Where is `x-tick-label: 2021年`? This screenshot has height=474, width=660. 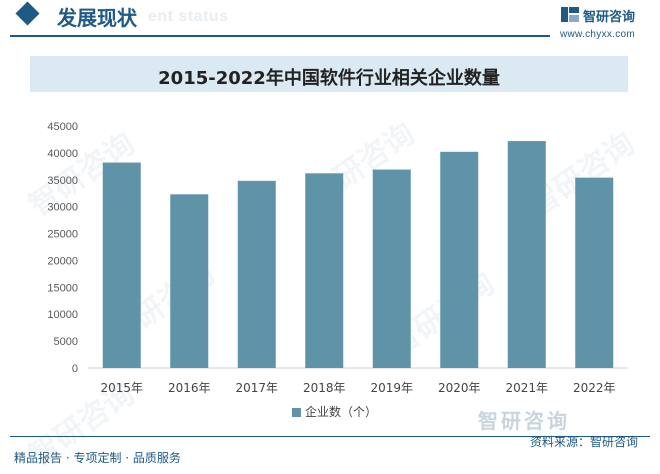 x-tick-label: 2021年 is located at coordinates (526, 388).